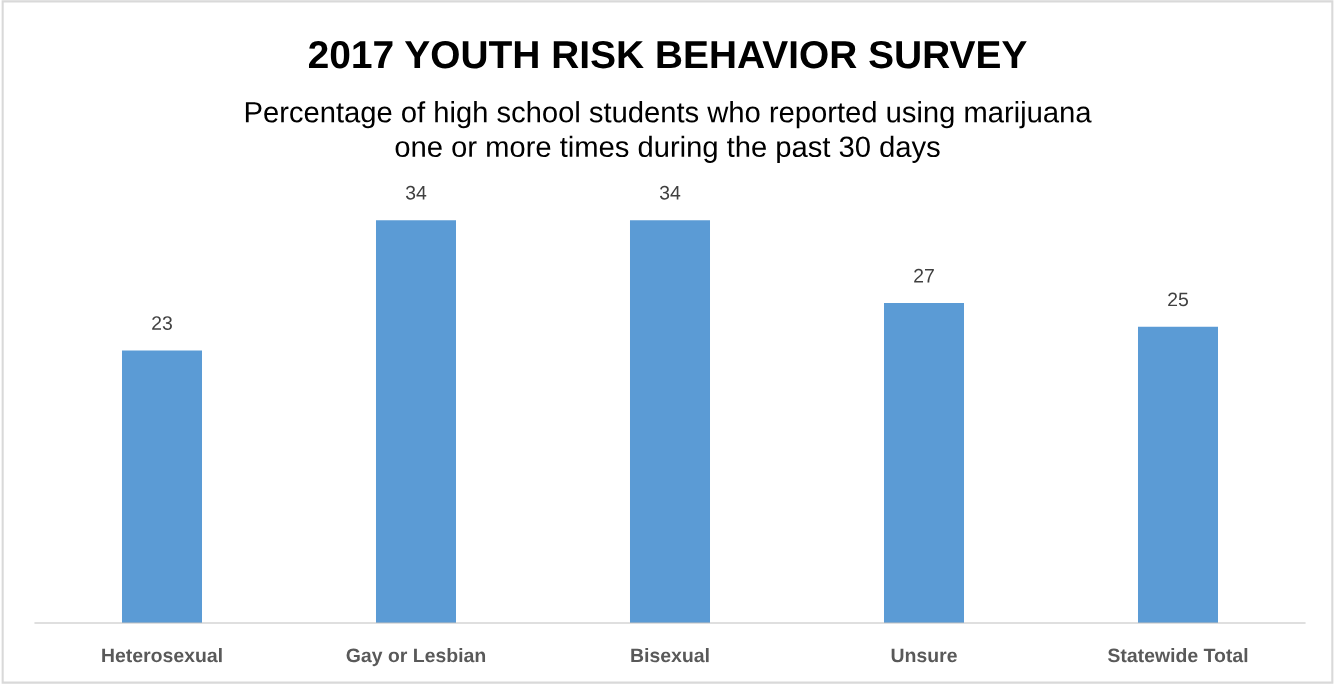  What do you see at coordinates (670, 655) in the screenshot?
I see `x-tick-label: Bisexual` at bounding box center [670, 655].